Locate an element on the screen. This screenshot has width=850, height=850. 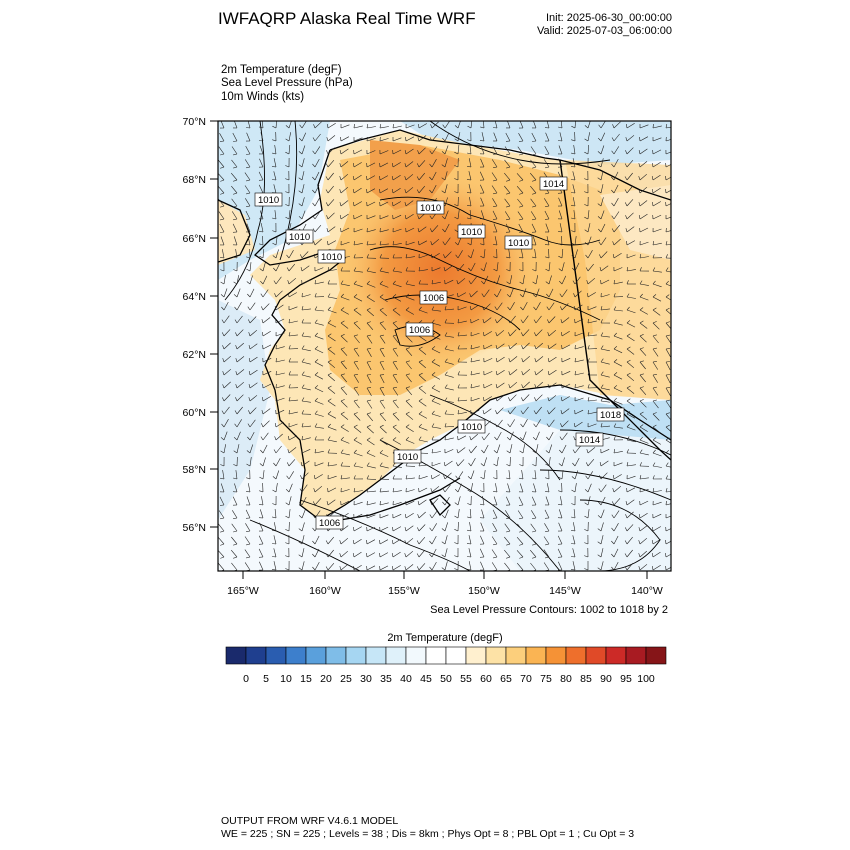
svg-text: 1010 is located at coordinates (518, 243).